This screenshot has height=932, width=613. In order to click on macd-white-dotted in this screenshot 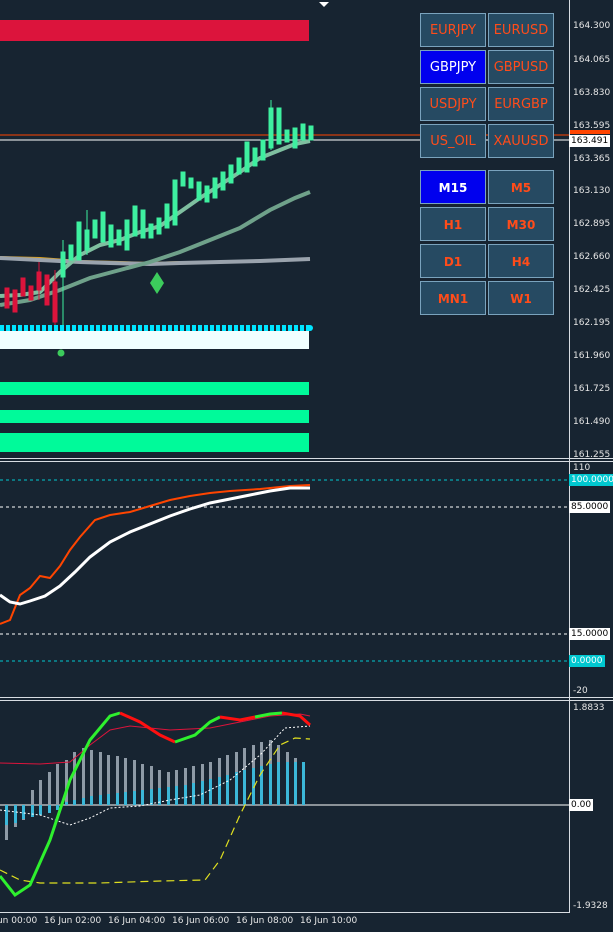, I will do `click(155, 775)`.